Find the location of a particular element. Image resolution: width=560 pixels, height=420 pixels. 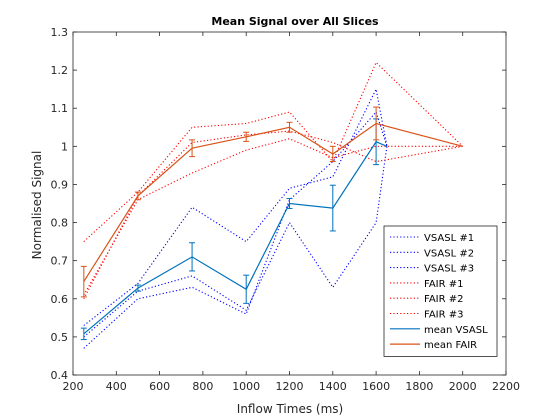

y-tick-label-8: 1.2 is located at coordinates (60, 70).